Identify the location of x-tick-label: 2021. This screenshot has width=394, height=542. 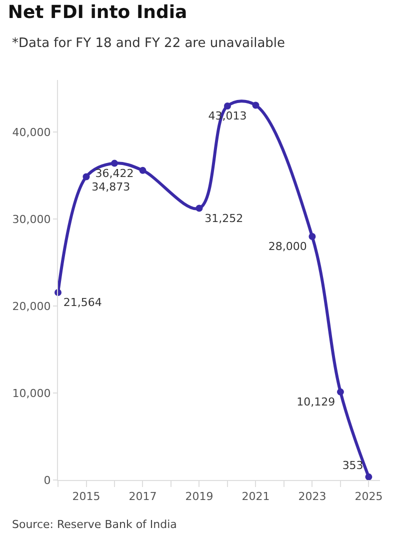
(256, 497).